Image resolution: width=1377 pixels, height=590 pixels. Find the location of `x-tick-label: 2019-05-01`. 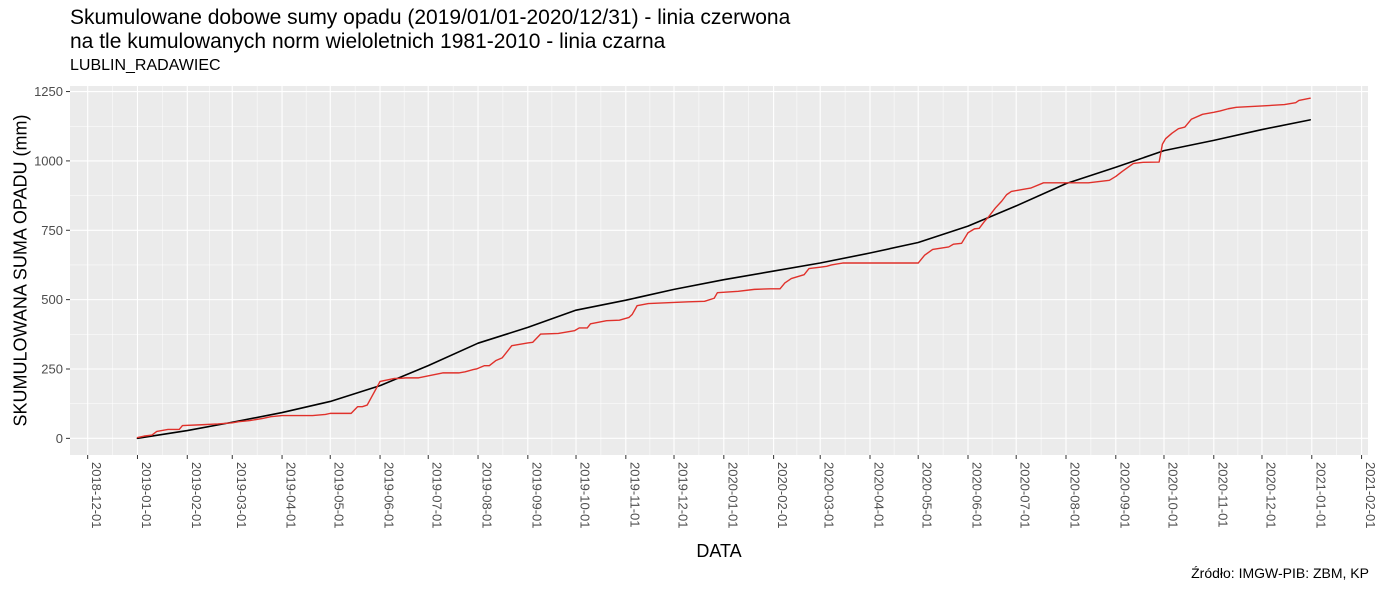

x-tick-label: 2019-05-01 is located at coordinates (339, 495).